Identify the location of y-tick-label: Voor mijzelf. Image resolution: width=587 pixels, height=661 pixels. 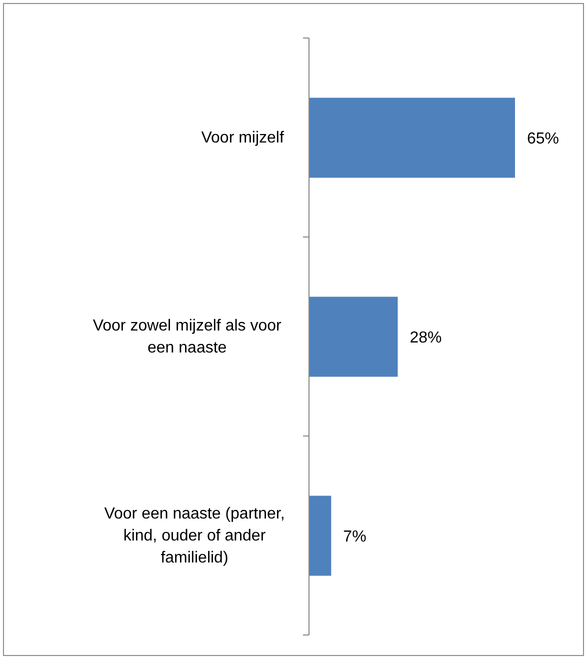
(242, 137).